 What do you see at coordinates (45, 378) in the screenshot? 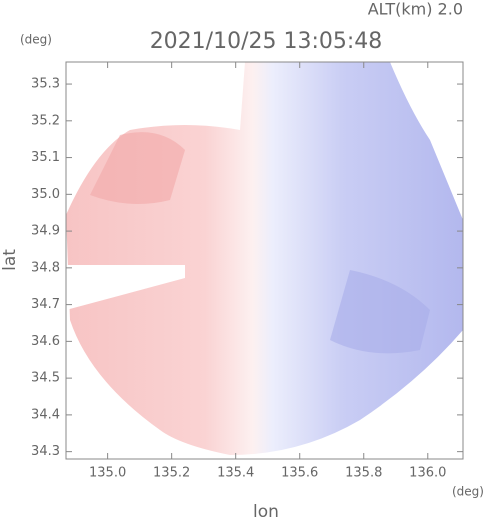
I see `y-tick-label: 34.5` at bounding box center [45, 378].